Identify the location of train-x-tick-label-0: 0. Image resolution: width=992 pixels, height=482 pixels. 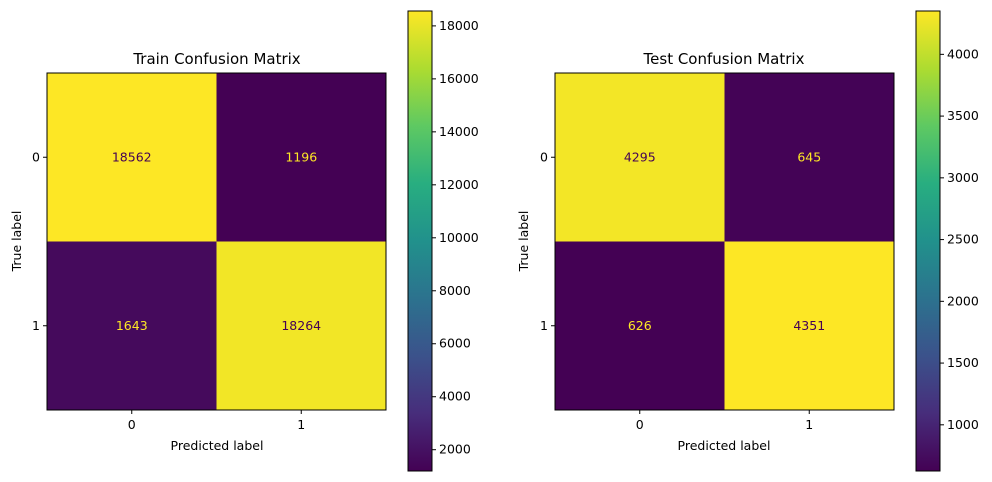
(132, 424).